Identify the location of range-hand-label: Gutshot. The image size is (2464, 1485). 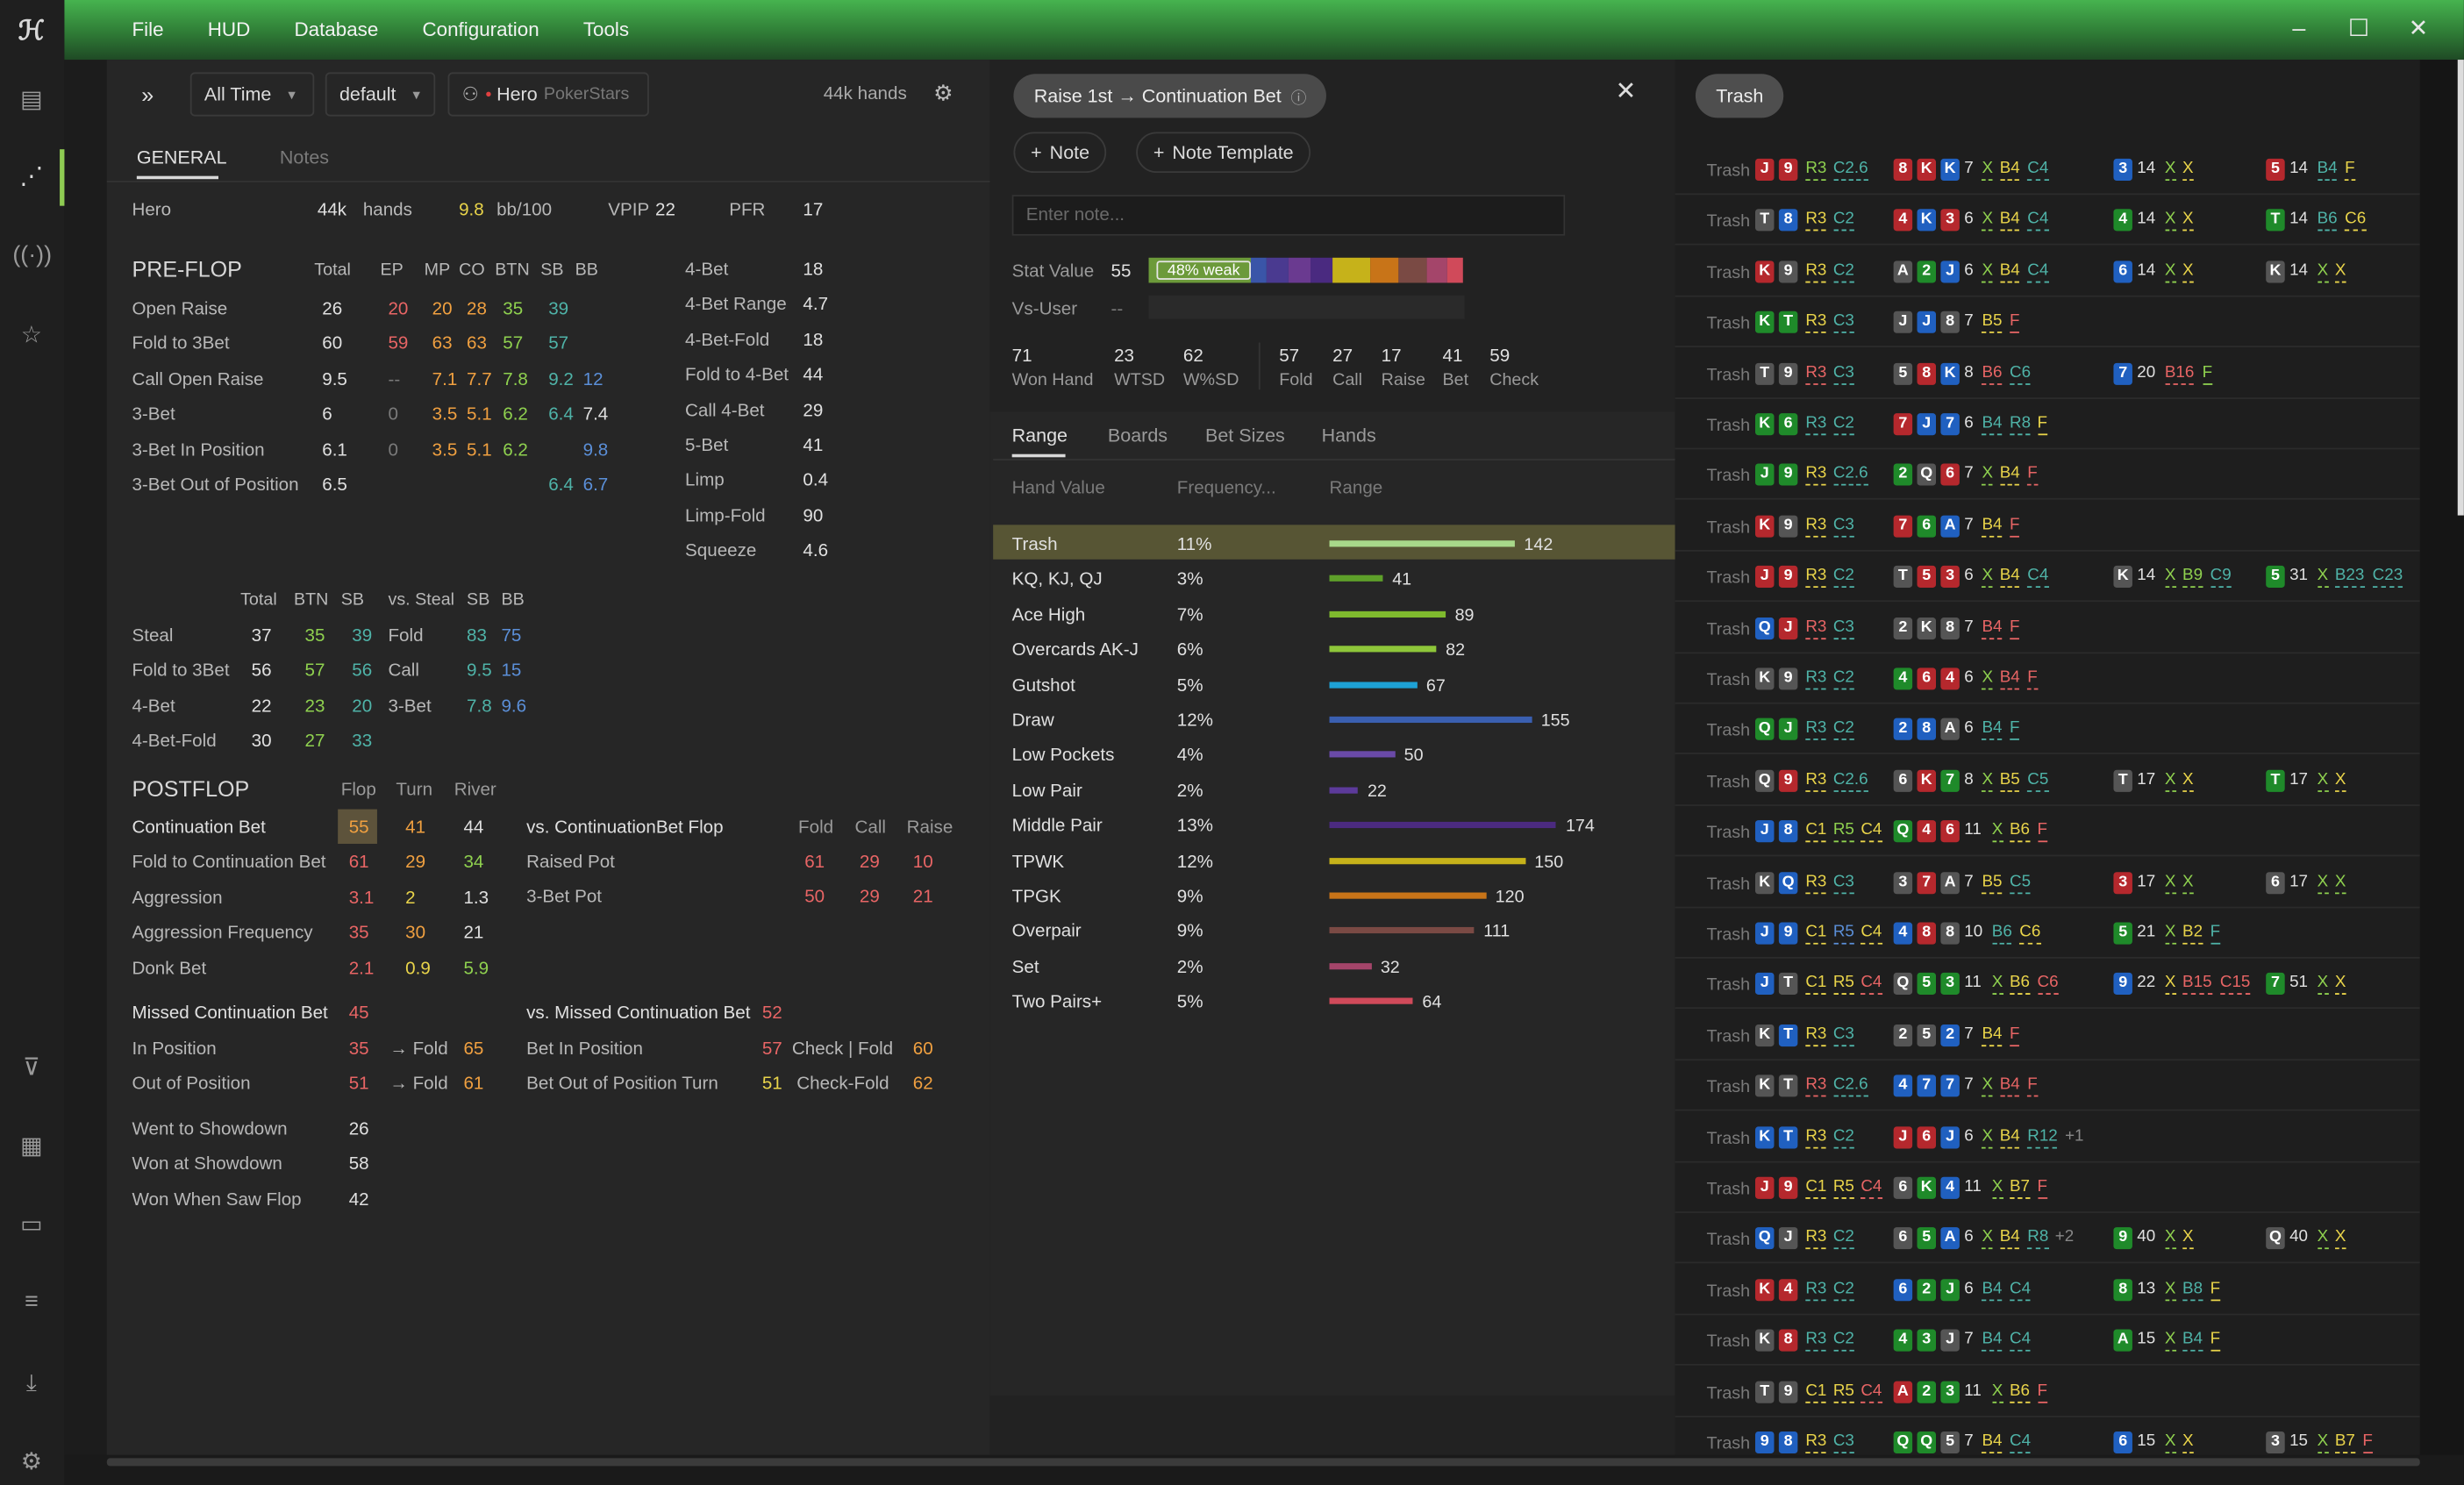
(1043, 686).